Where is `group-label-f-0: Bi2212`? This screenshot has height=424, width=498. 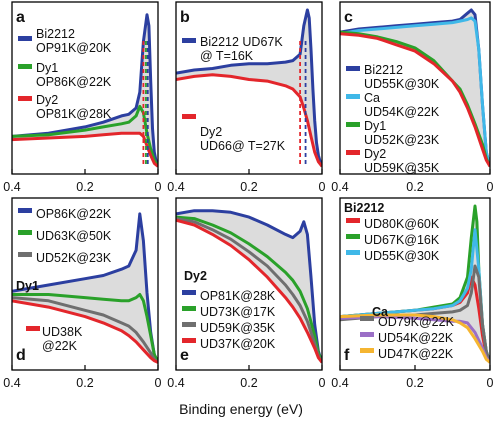
group-label-f-0: Bi2212 is located at coordinates (364, 208).